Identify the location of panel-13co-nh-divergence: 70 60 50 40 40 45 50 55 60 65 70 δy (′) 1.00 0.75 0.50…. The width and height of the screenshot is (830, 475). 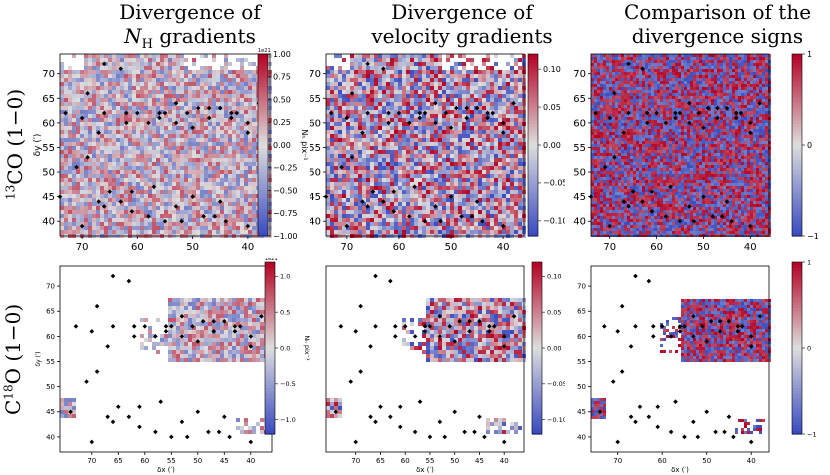
(171, 150).